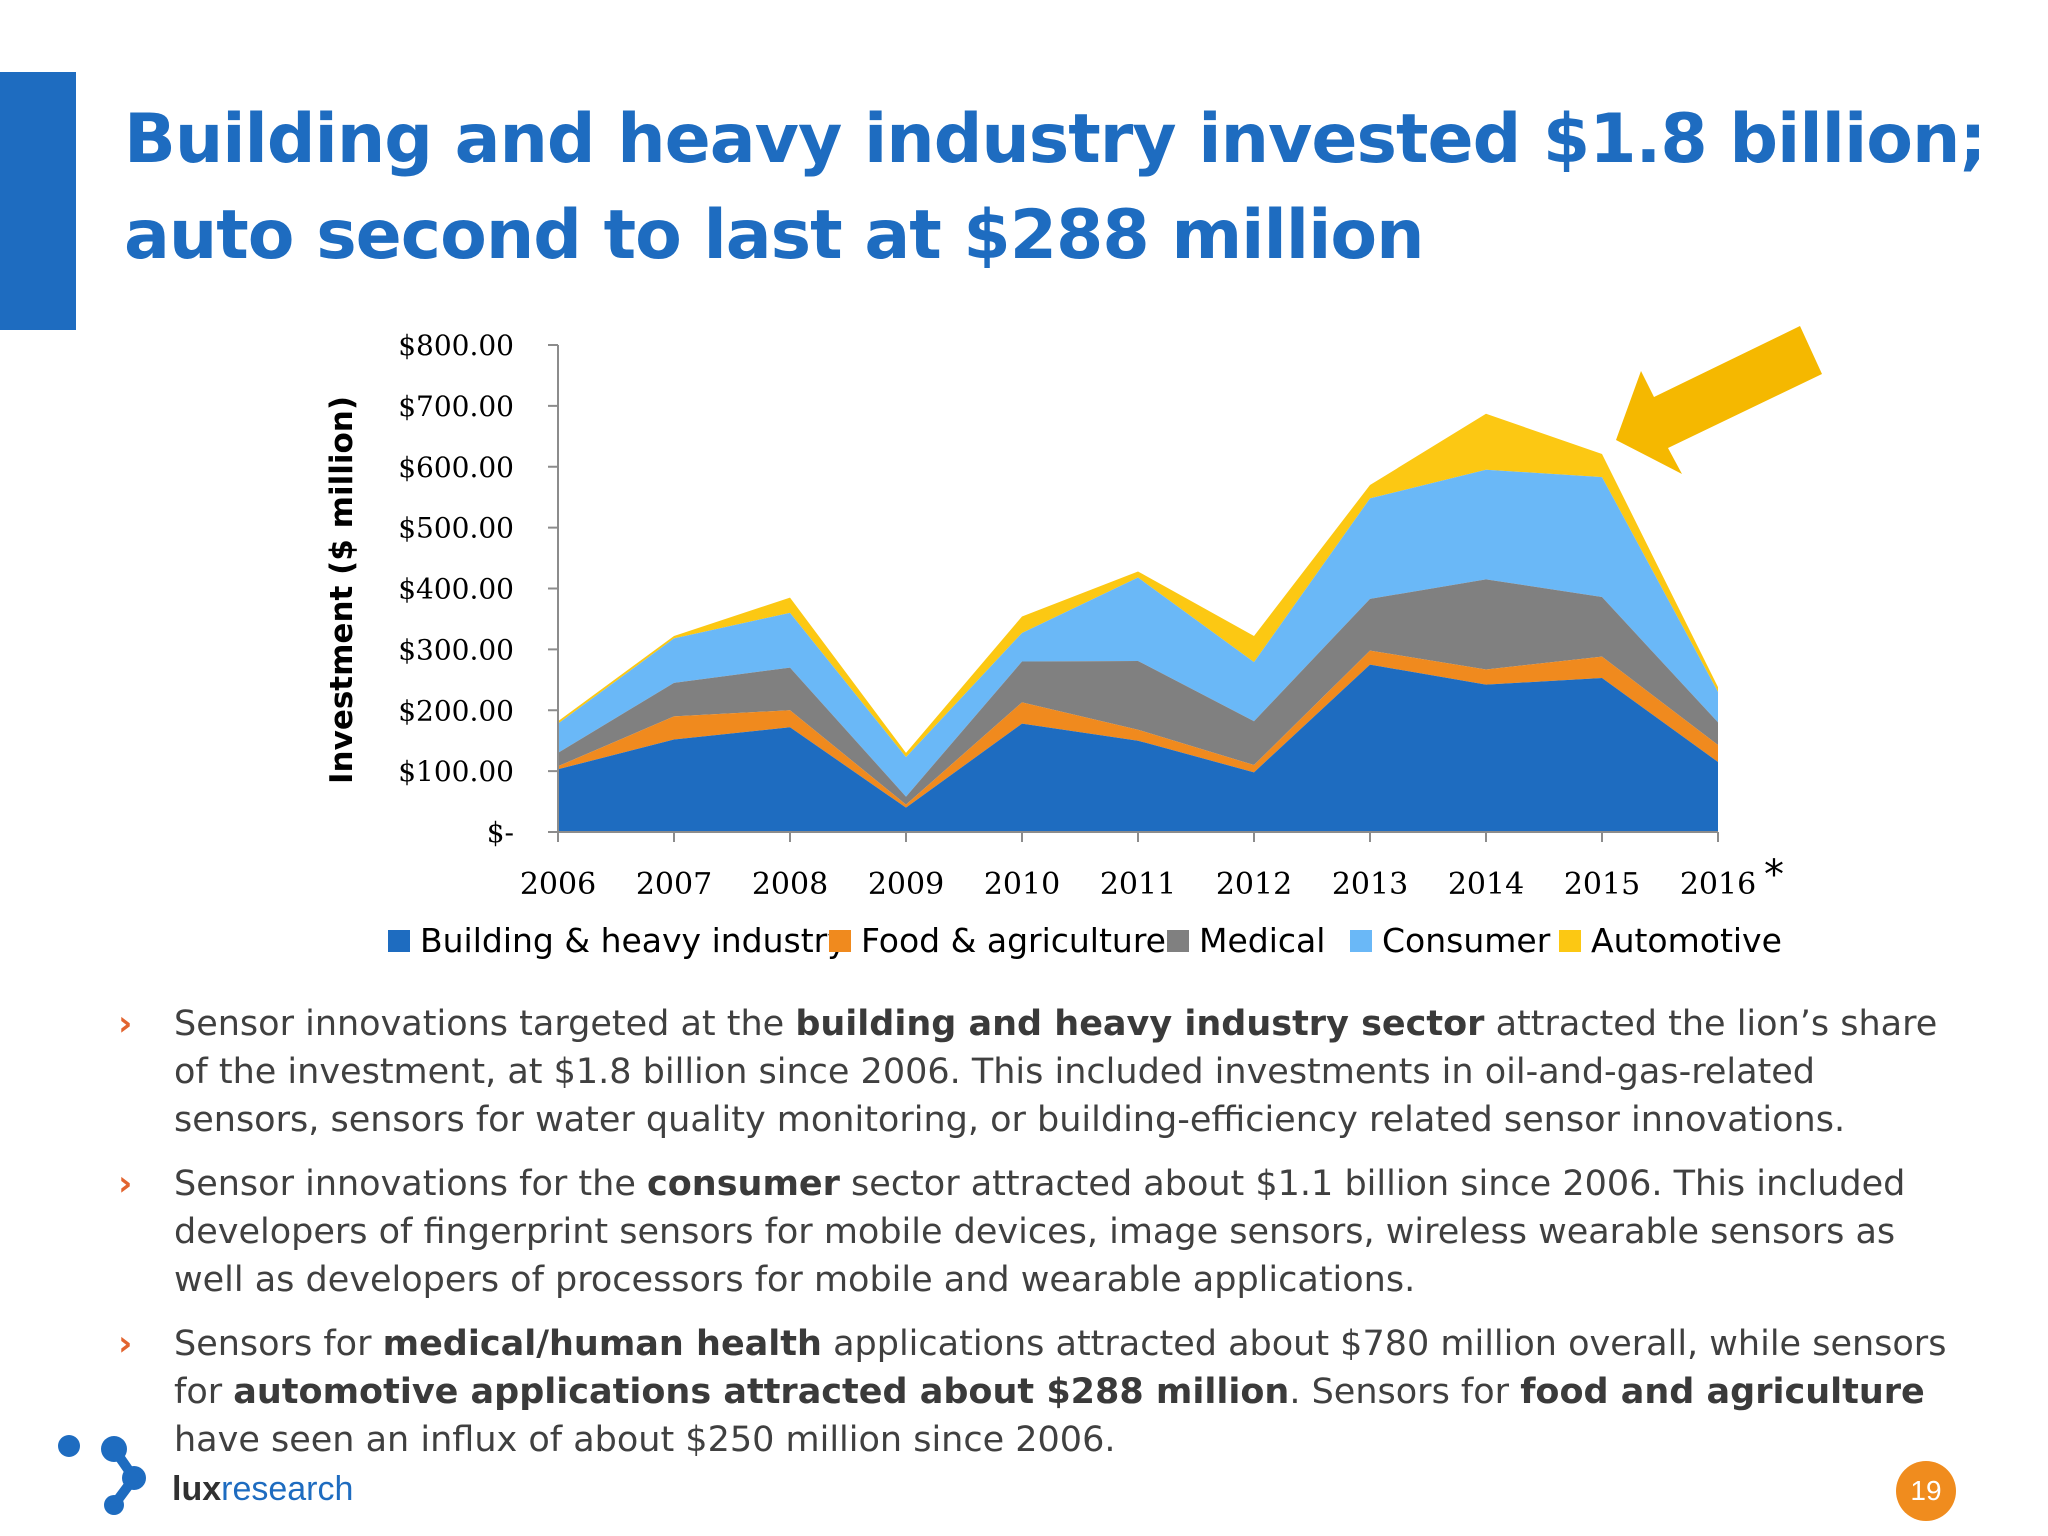 The height and width of the screenshot is (1536, 2048). What do you see at coordinates (456, 467) in the screenshot?
I see `y-tick-label: $600.00` at bounding box center [456, 467].